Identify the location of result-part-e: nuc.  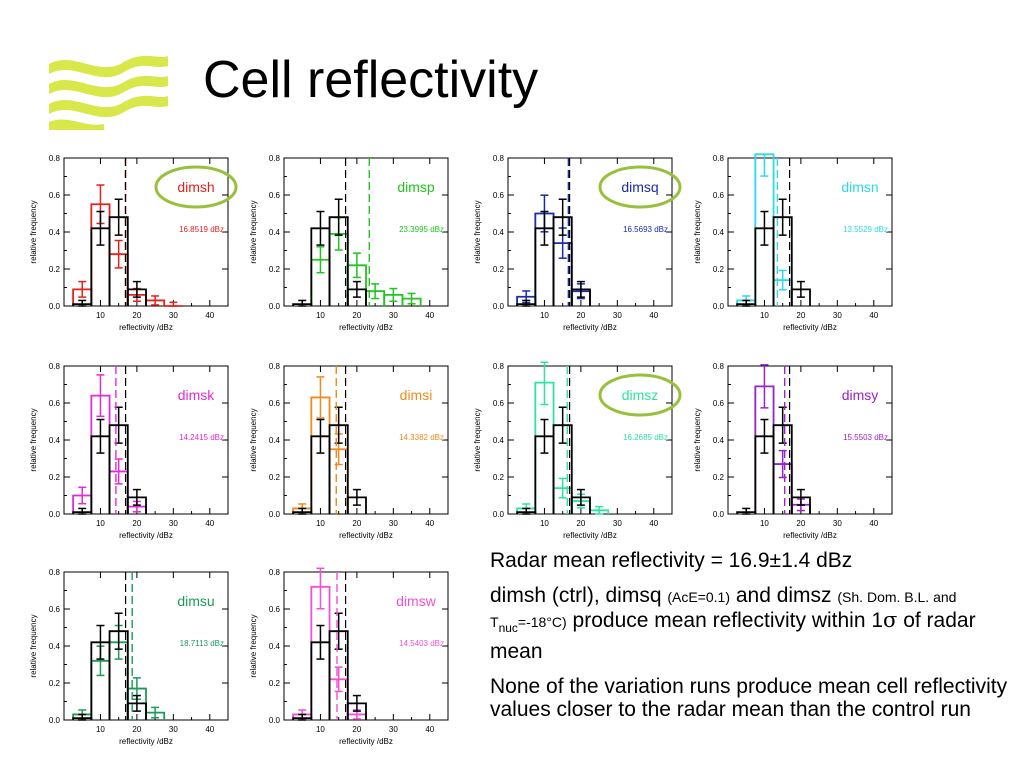
(508, 628).